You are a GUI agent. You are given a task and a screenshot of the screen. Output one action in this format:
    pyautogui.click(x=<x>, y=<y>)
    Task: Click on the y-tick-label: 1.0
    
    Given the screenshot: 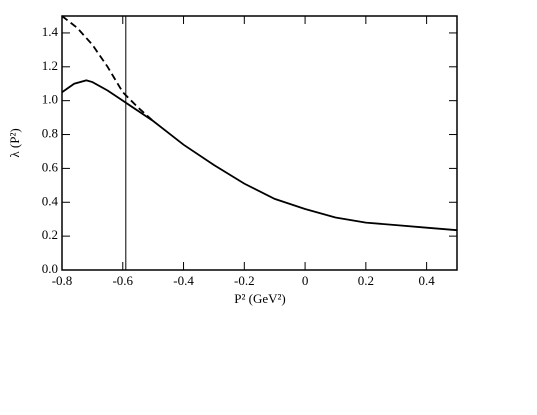 What is the action you would take?
    pyautogui.click(x=50, y=99)
    